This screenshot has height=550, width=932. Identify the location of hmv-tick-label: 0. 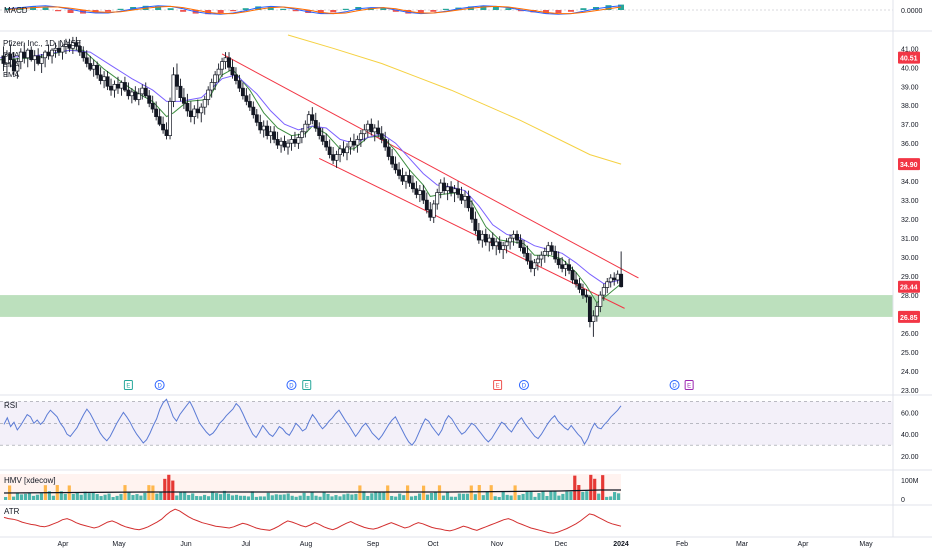
(903, 500).